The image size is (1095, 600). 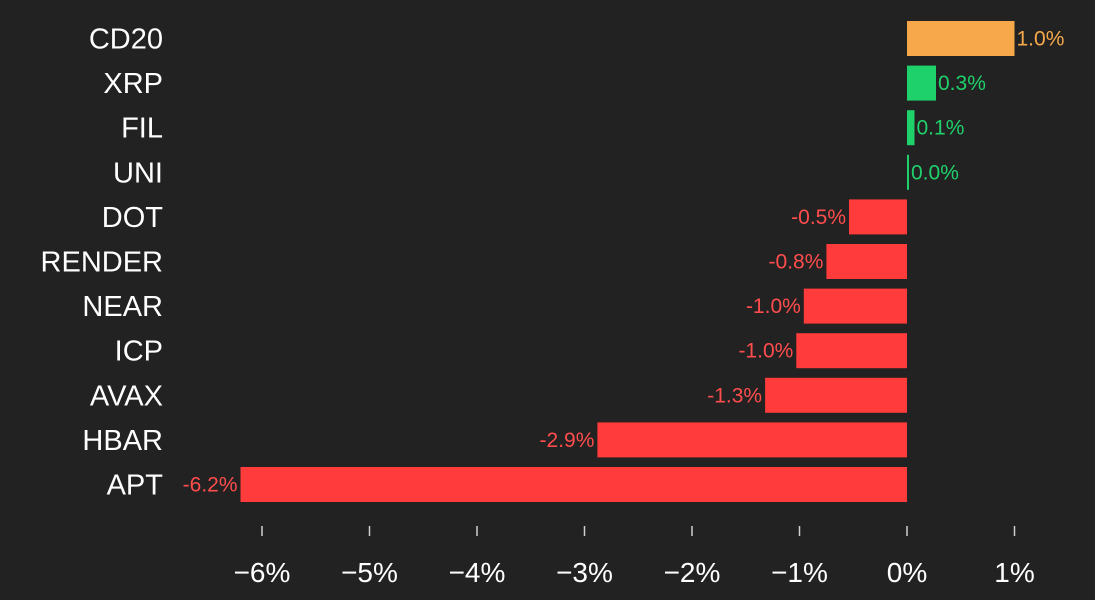 What do you see at coordinates (765, 351) in the screenshot?
I see `value-label-icp: -1.0%` at bounding box center [765, 351].